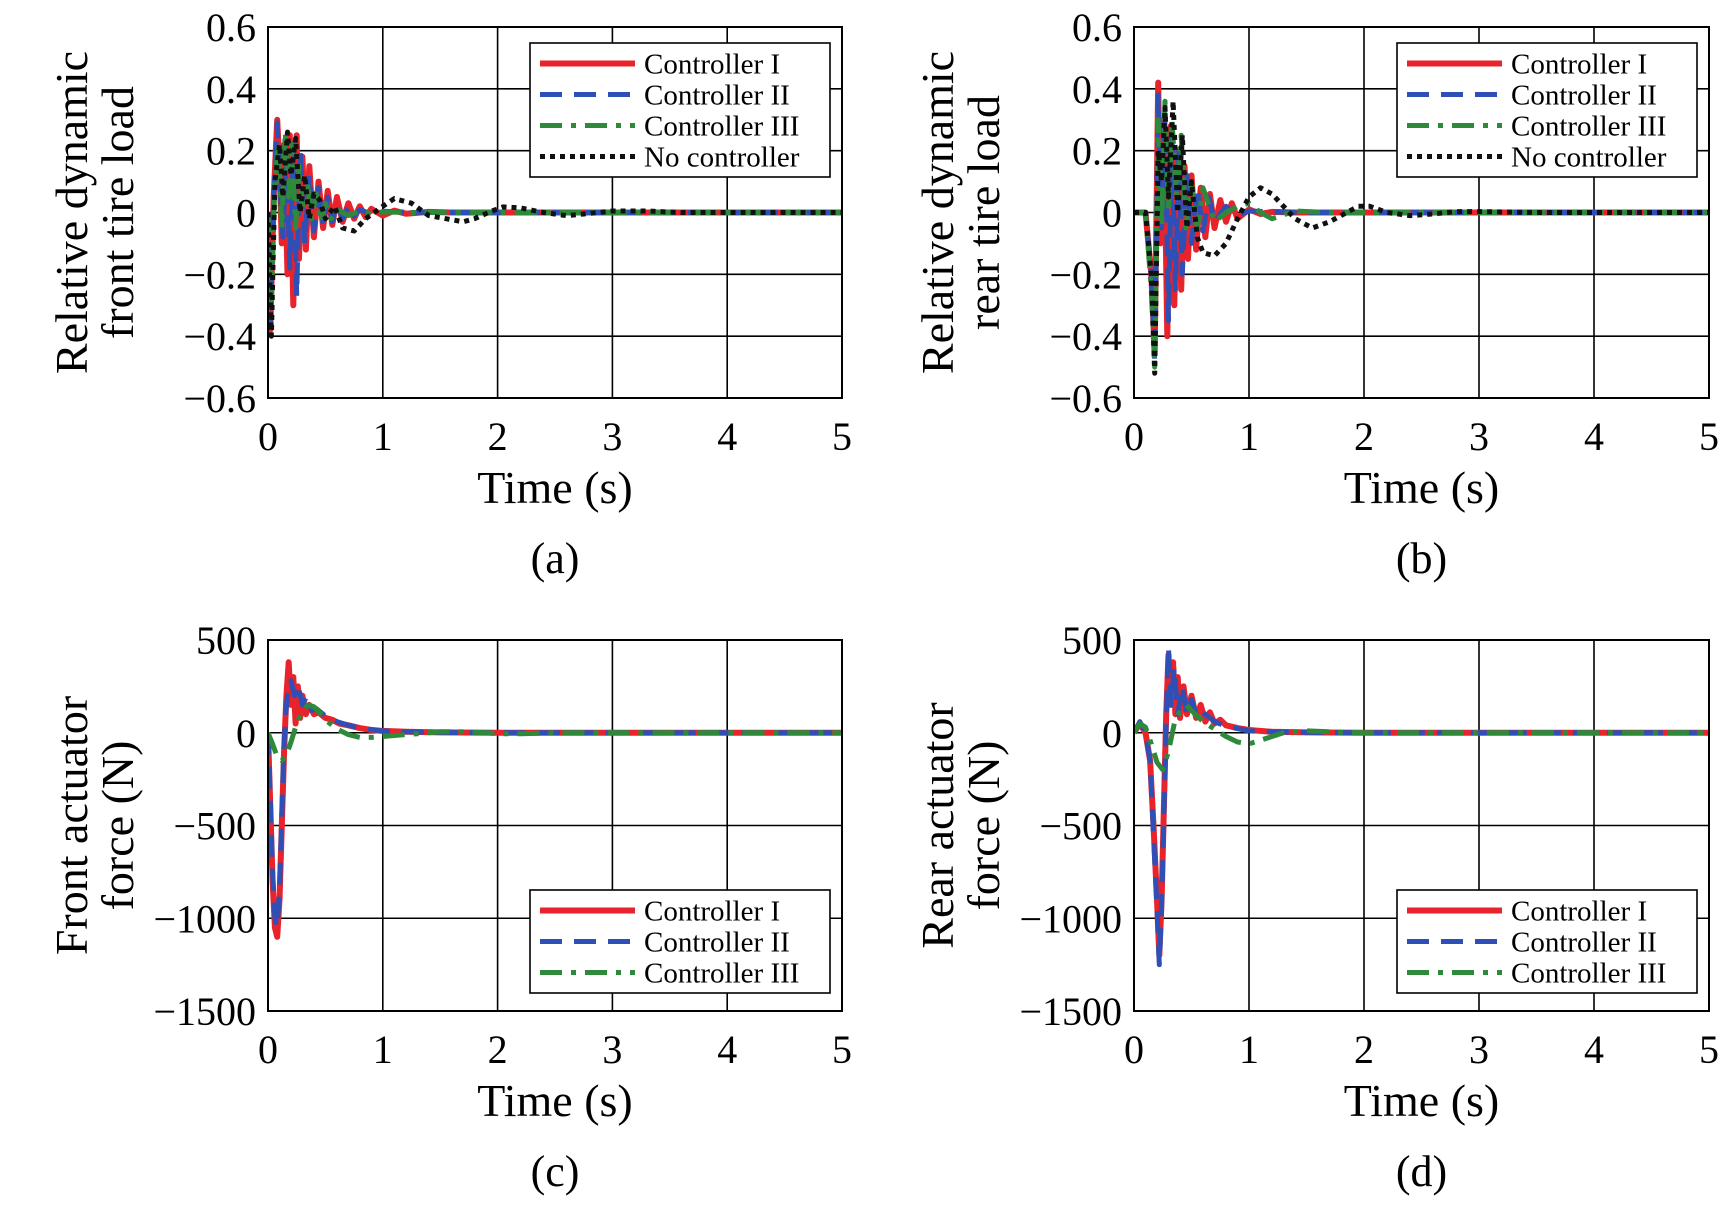 The width and height of the screenshot is (1732, 1207). I want to click on y-axis-label-line: rear tire load, so click(983, 212).